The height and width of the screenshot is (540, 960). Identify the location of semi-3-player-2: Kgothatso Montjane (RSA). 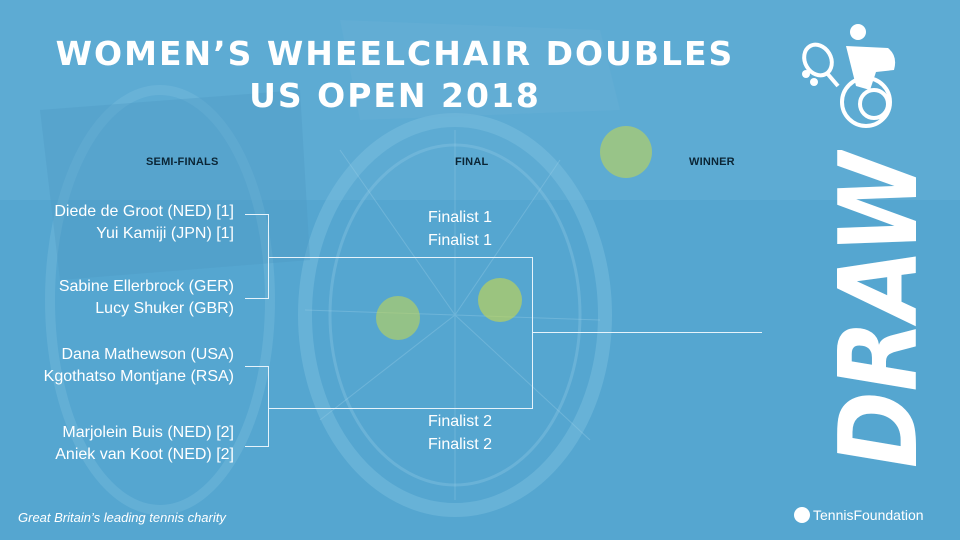
(138, 376).